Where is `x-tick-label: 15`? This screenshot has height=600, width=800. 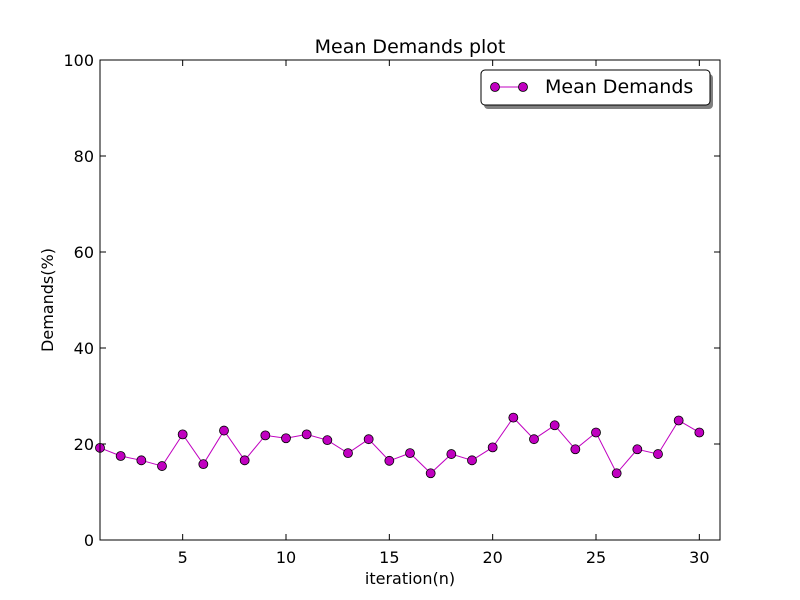 x-tick-label: 15 is located at coordinates (389, 557).